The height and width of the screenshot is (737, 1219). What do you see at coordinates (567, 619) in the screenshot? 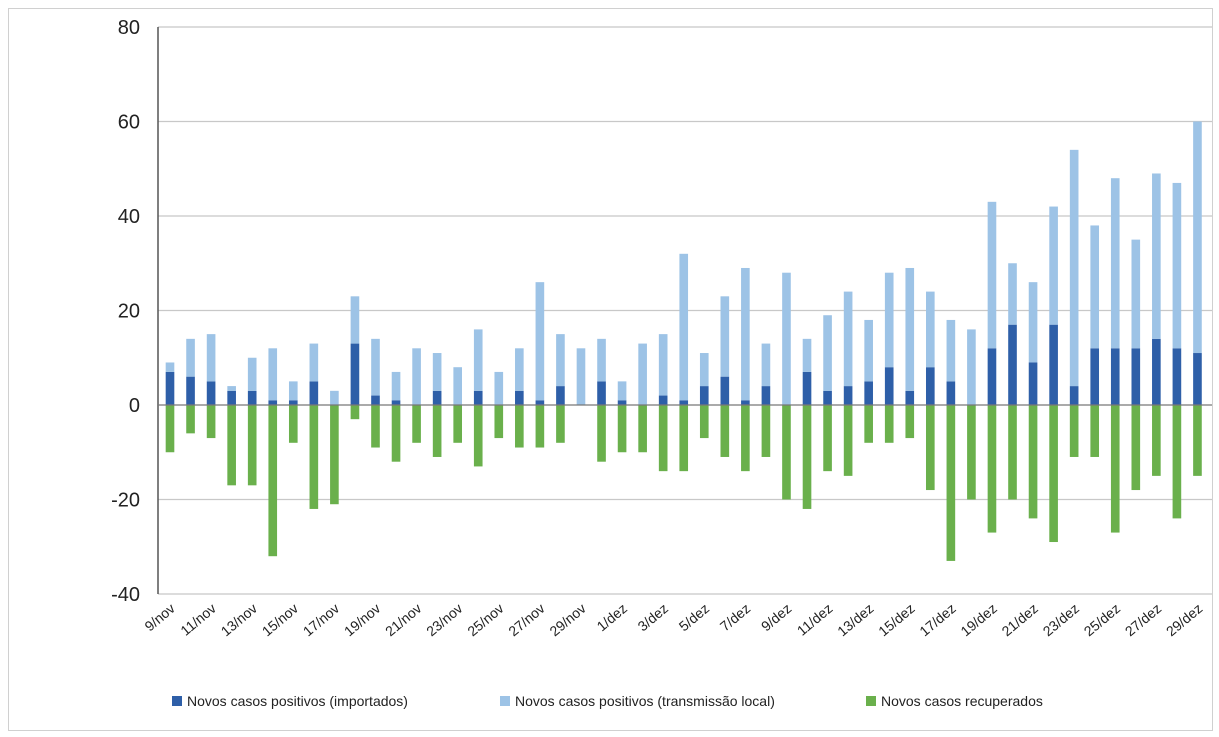
I see `x-tick-label: 29/nov` at bounding box center [567, 619].